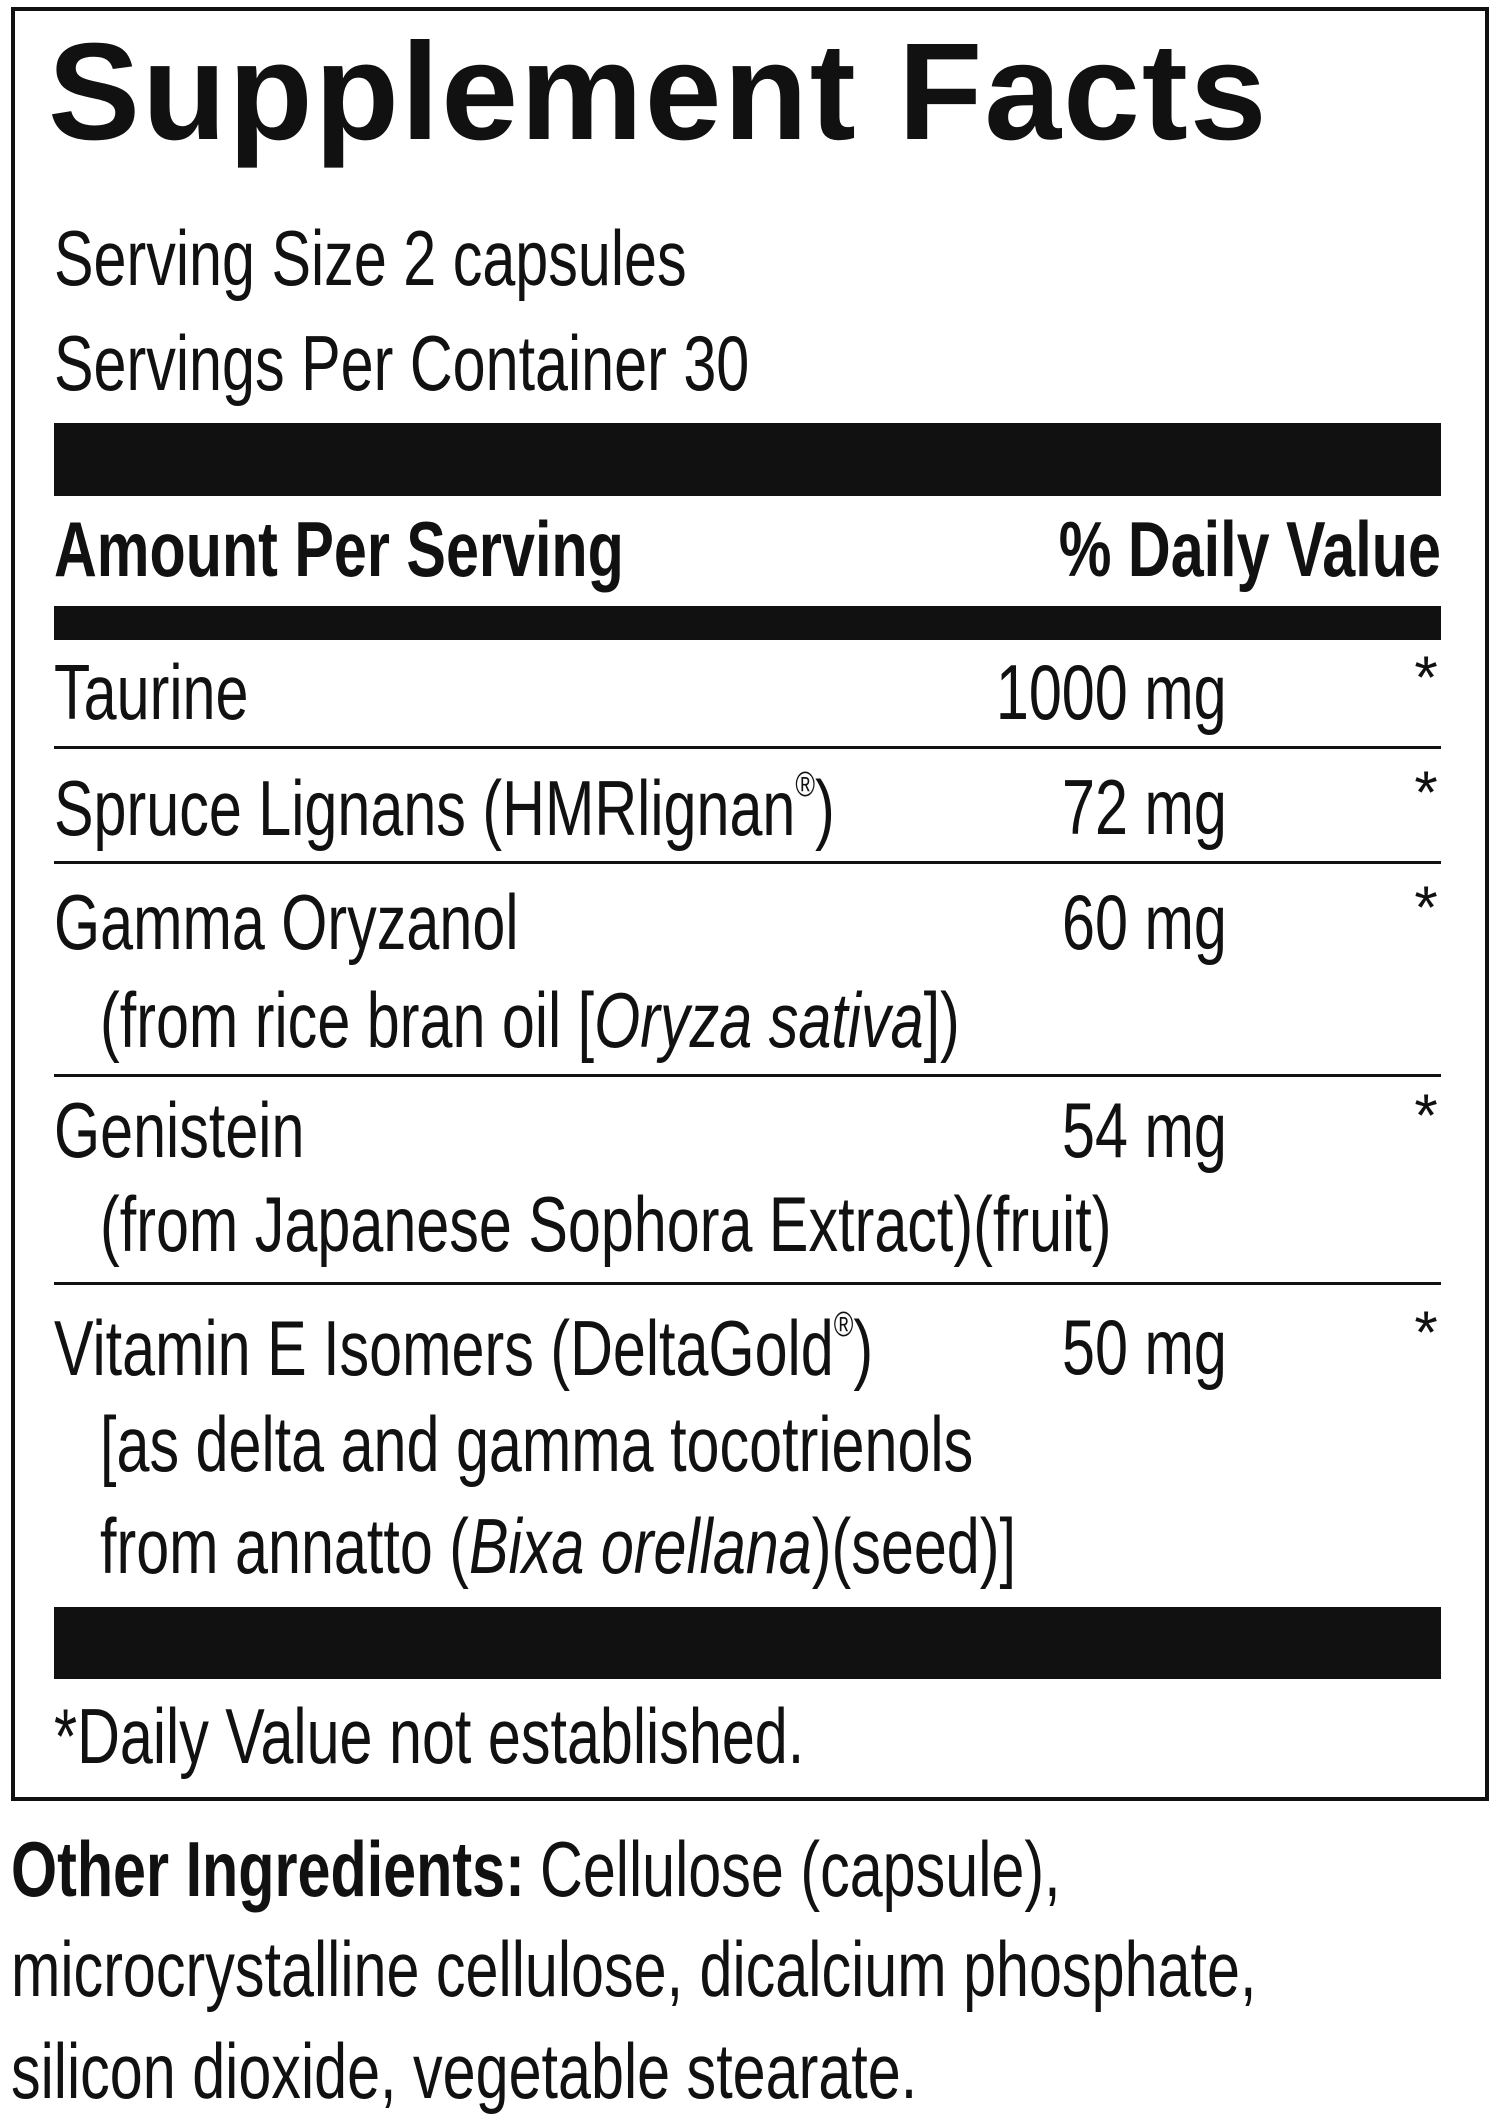 The height and width of the screenshot is (2127, 1500). What do you see at coordinates (464, 2071) in the screenshot?
I see `other-ingredients-text: silicon dioxide, vegetable stearate.` at bounding box center [464, 2071].